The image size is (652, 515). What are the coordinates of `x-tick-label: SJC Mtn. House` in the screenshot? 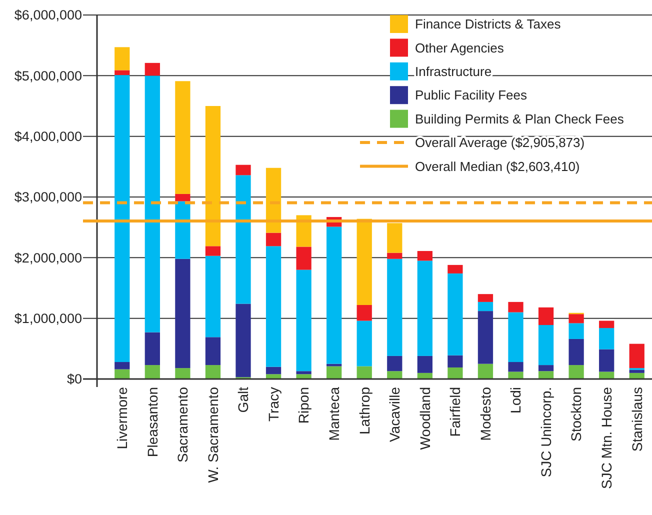 It's located at (606, 437).